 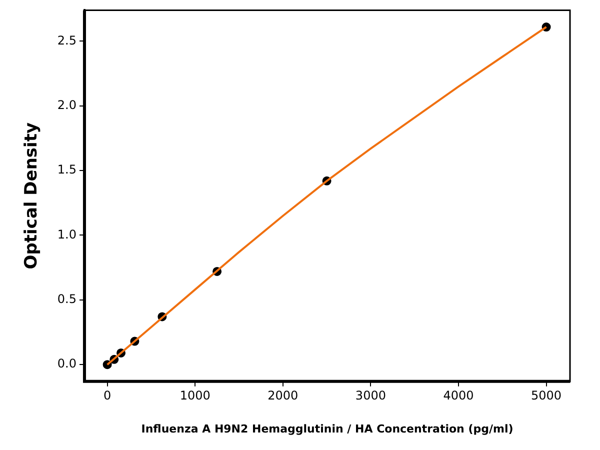 What do you see at coordinates (66, 169) in the screenshot?
I see `y-tick-label: 1.5` at bounding box center [66, 169].